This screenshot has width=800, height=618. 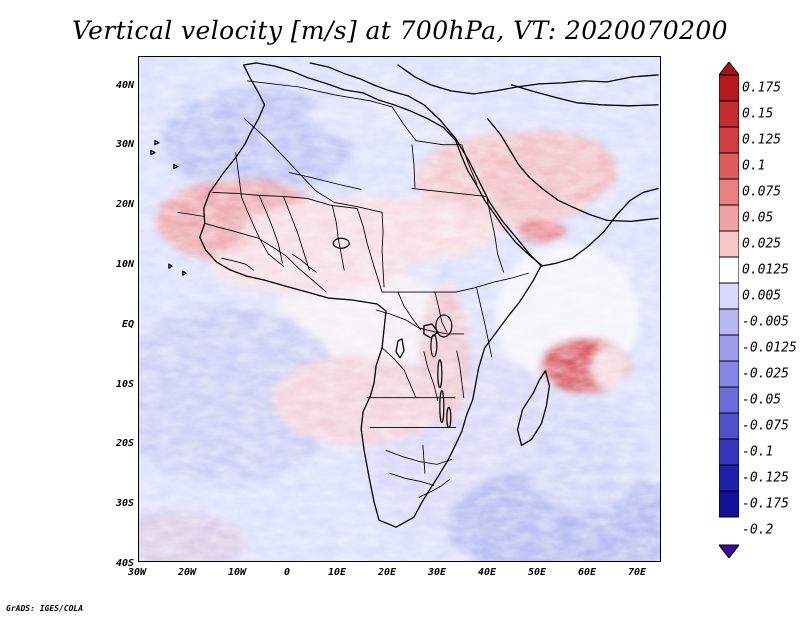 What do you see at coordinates (765, 504) in the screenshot?
I see `legend-label--0.175: -0.175` at bounding box center [765, 504].